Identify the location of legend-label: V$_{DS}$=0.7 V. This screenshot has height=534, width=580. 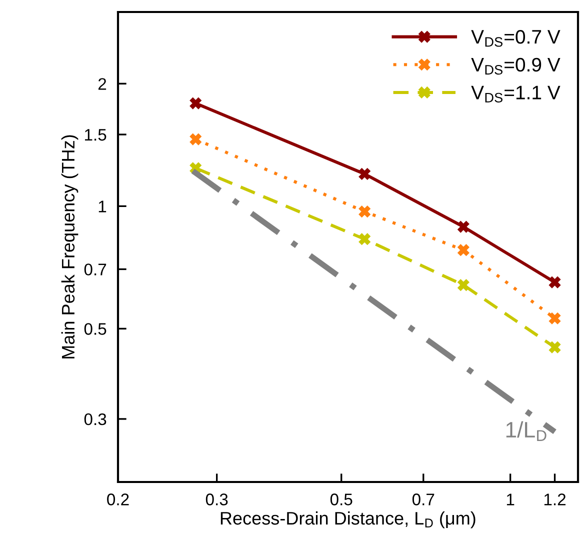
(515, 38).